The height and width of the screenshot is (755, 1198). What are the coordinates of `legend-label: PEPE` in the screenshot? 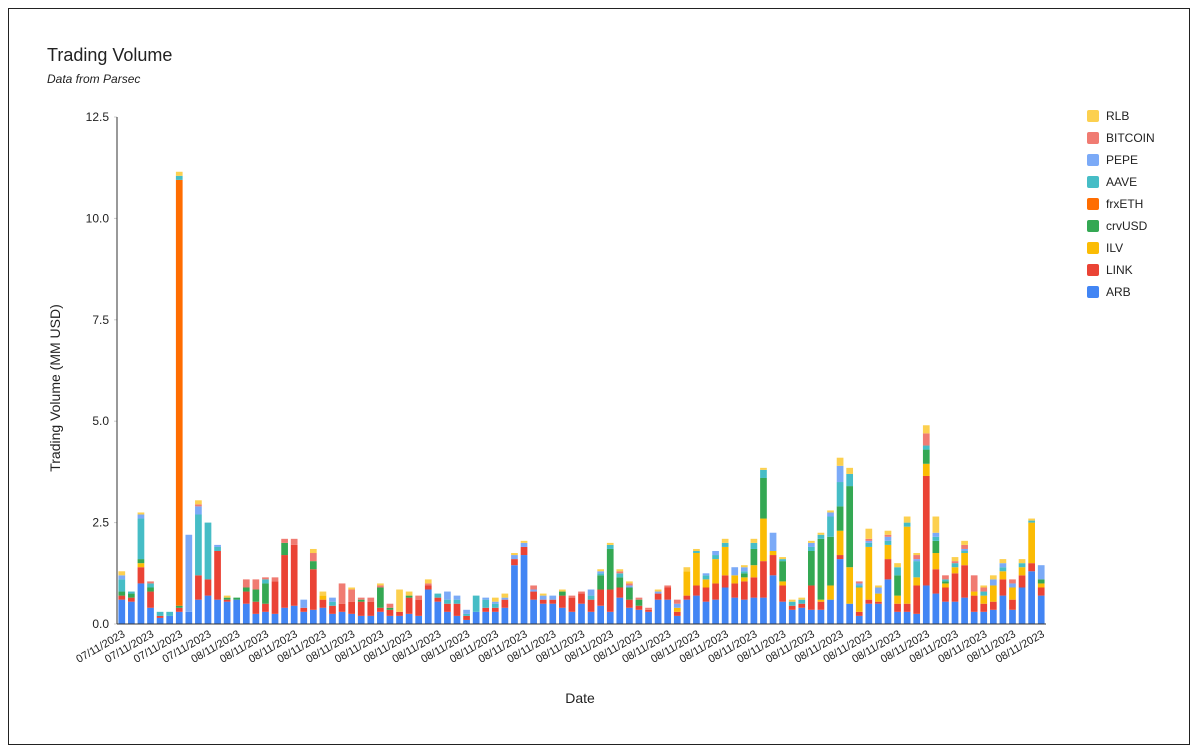 It's located at (1122, 160).